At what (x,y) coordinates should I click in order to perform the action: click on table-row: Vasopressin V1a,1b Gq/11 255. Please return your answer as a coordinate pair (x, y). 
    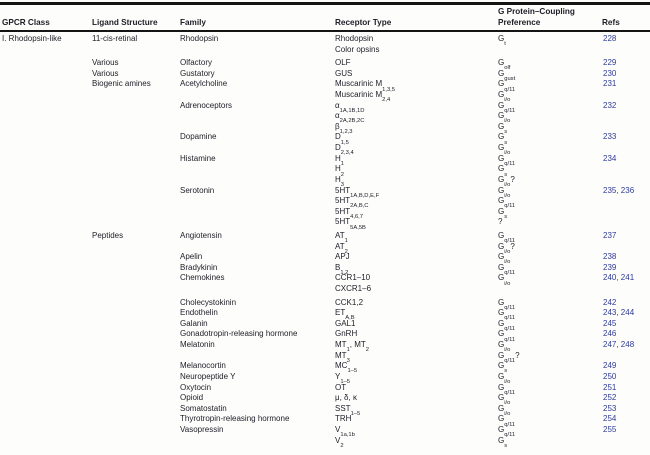
    Looking at the image, I should click on (325, 431).